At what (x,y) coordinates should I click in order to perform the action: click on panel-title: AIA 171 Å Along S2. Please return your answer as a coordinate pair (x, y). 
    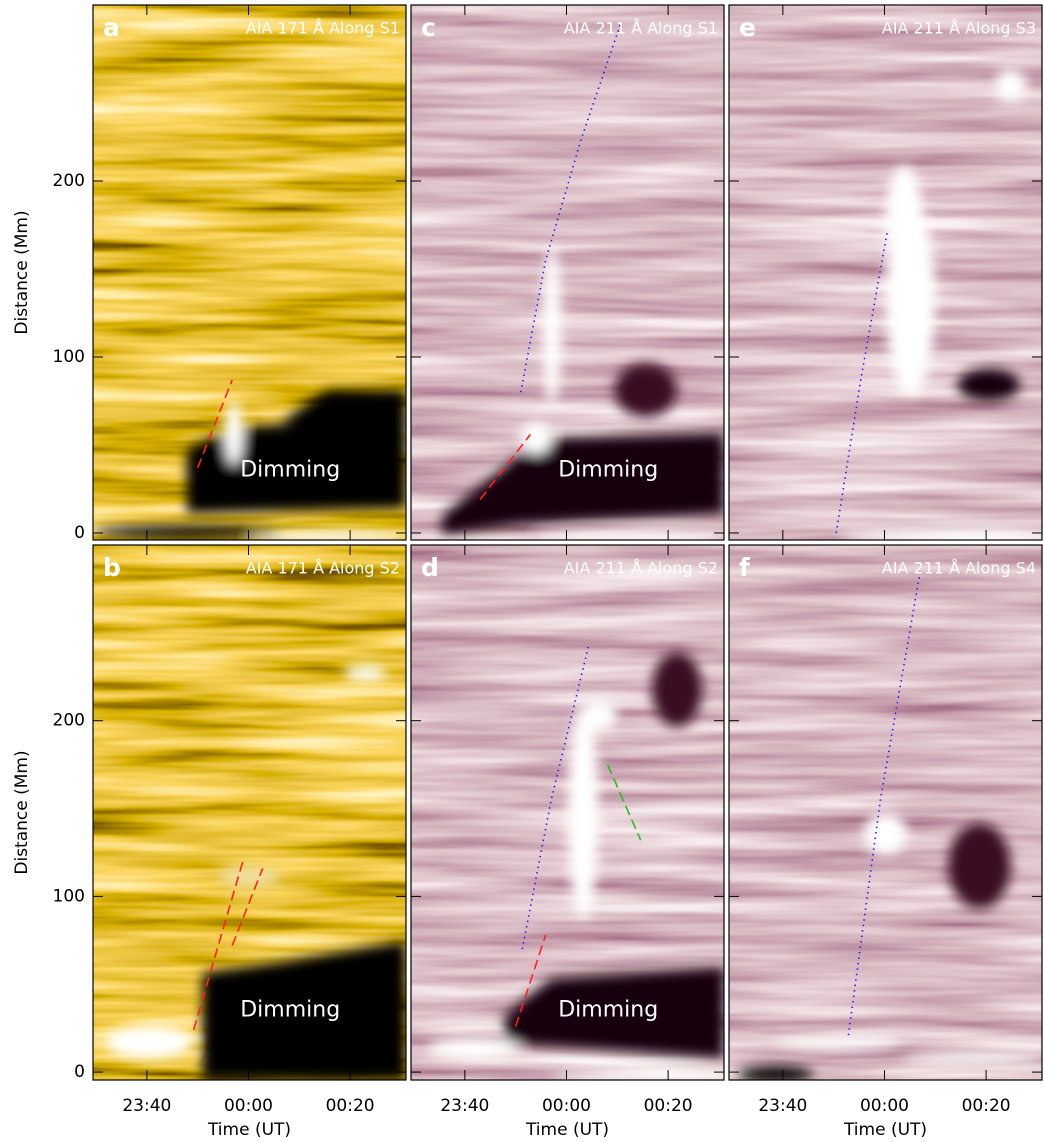
    Looking at the image, I should click on (323, 568).